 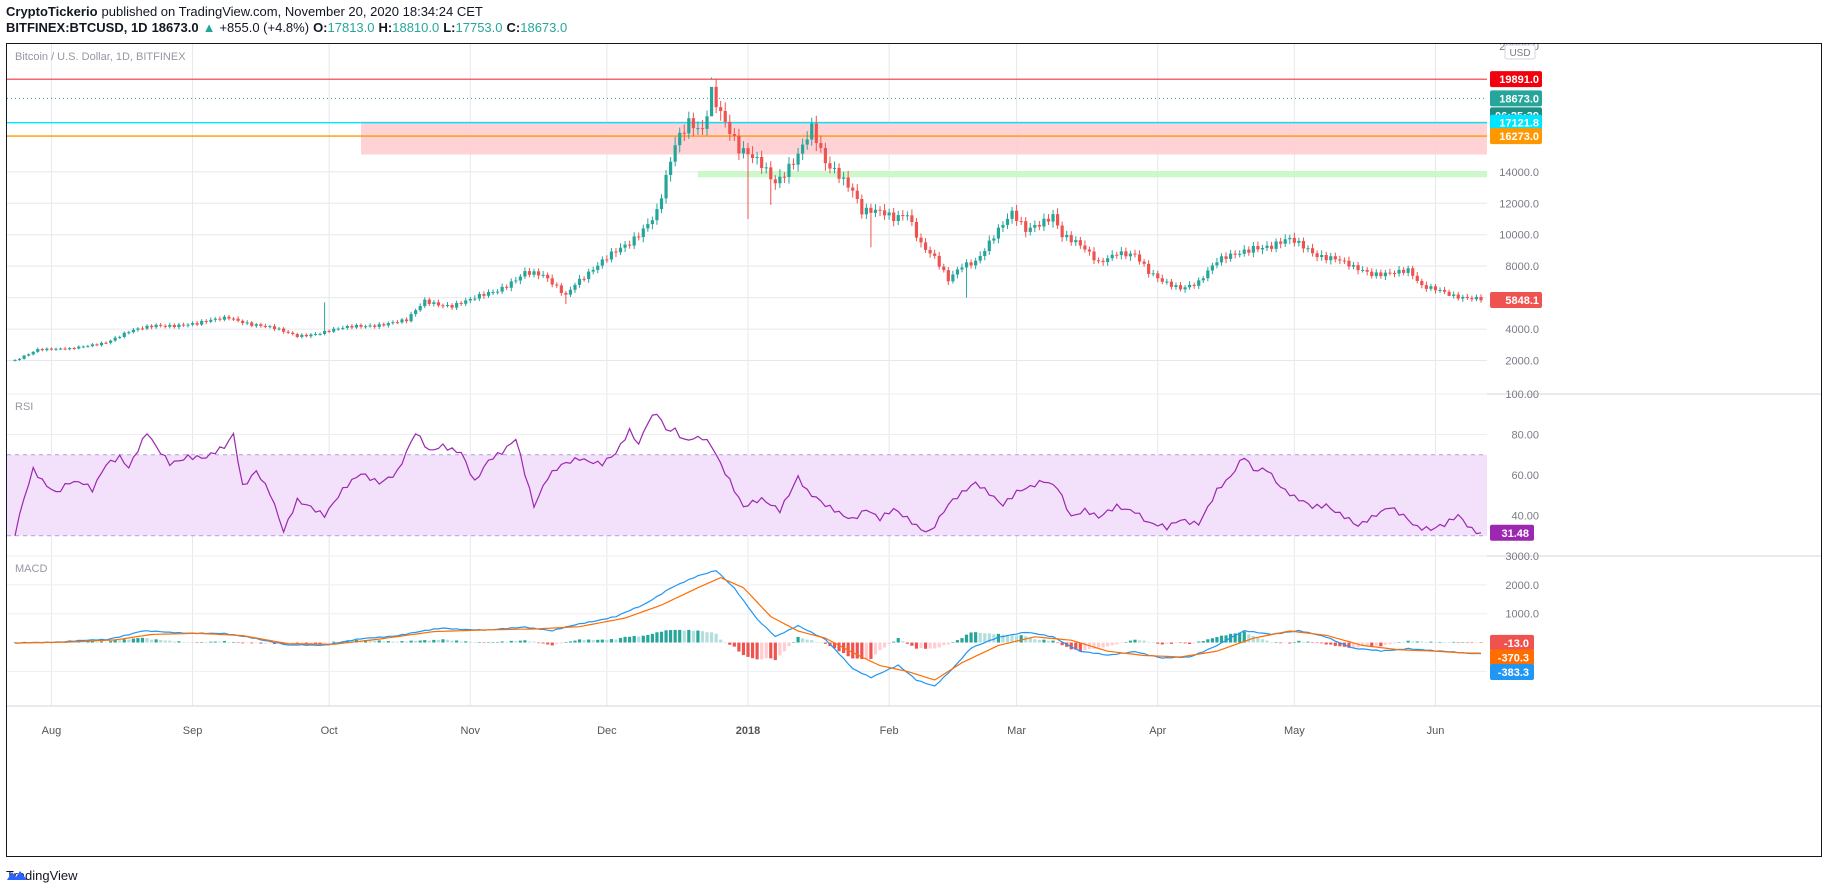 I want to click on x-tick-label: 2018, so click(x=748, y=731).